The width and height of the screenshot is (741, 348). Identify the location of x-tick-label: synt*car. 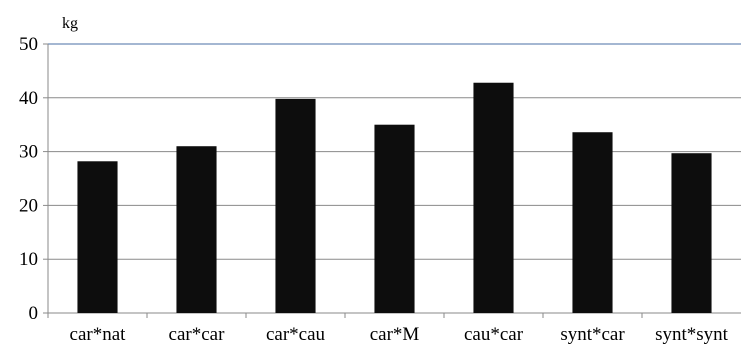
(592, 334).